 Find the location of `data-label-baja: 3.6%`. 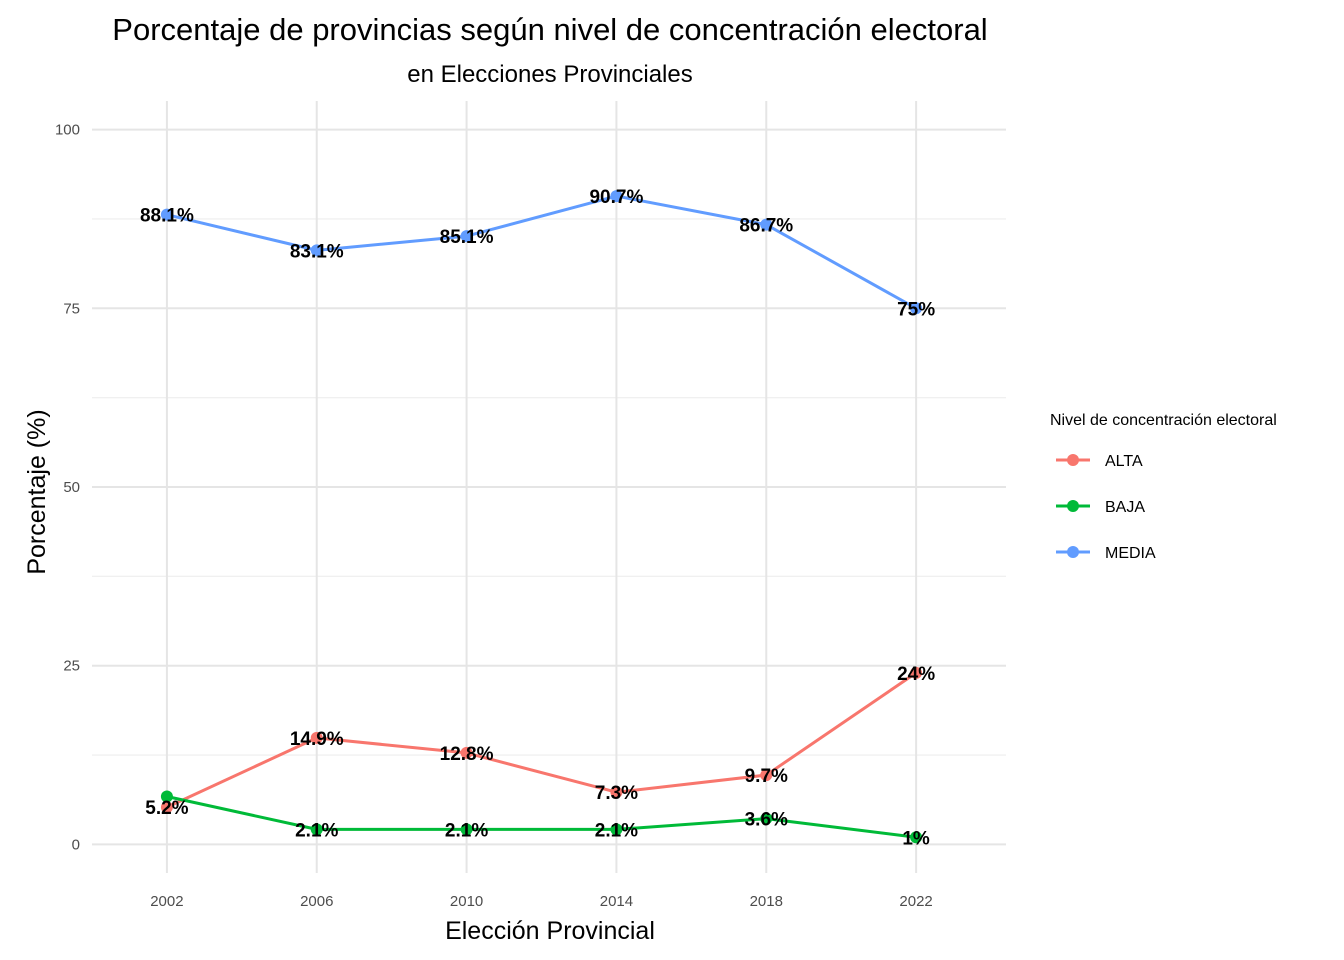

data-label-baja: 3.6% is located at coordinates (766, 820).